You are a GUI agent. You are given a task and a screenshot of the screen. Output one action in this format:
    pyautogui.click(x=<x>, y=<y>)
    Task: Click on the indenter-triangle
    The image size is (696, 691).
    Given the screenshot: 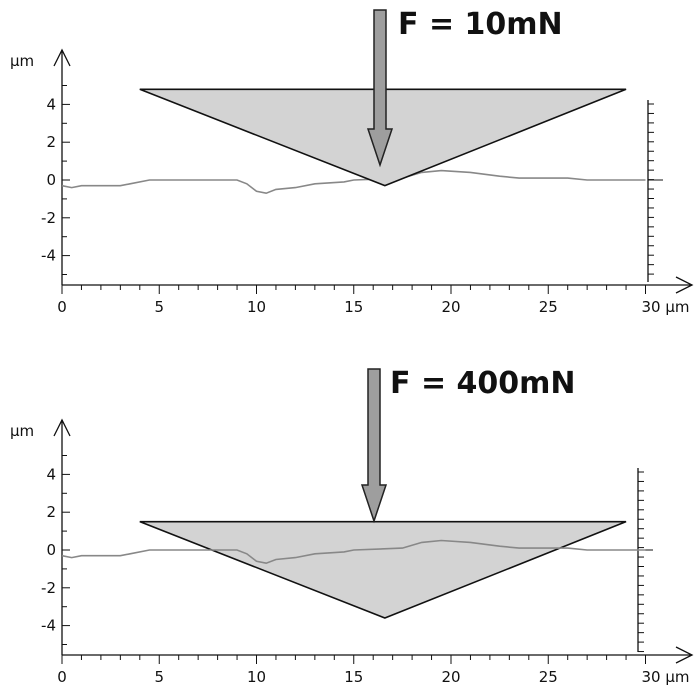 What is the action you would take?
    pyautogui.click(x=383, y=569)
    